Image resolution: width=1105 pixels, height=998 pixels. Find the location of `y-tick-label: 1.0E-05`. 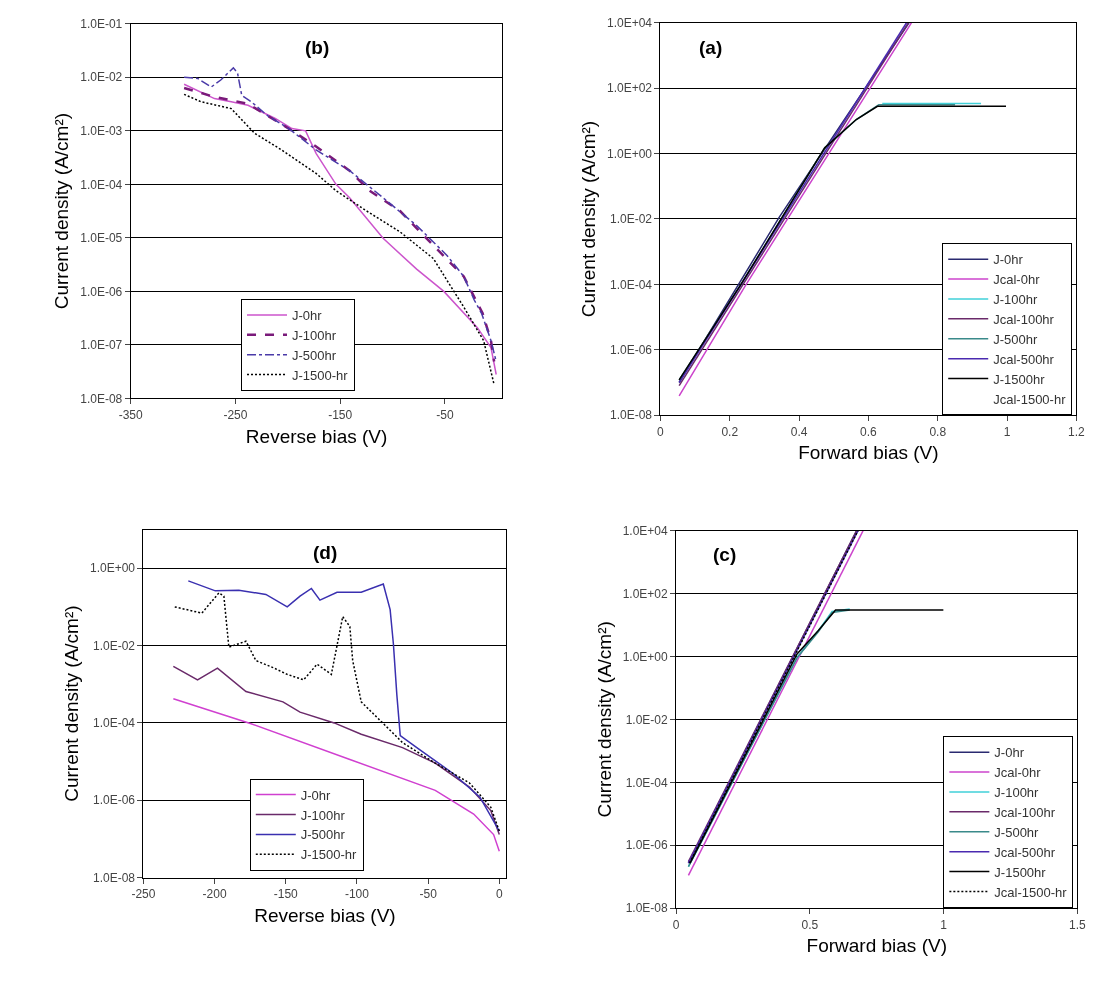

y-tick-label: 1.0E-05 is located at coordinates (101, 238).